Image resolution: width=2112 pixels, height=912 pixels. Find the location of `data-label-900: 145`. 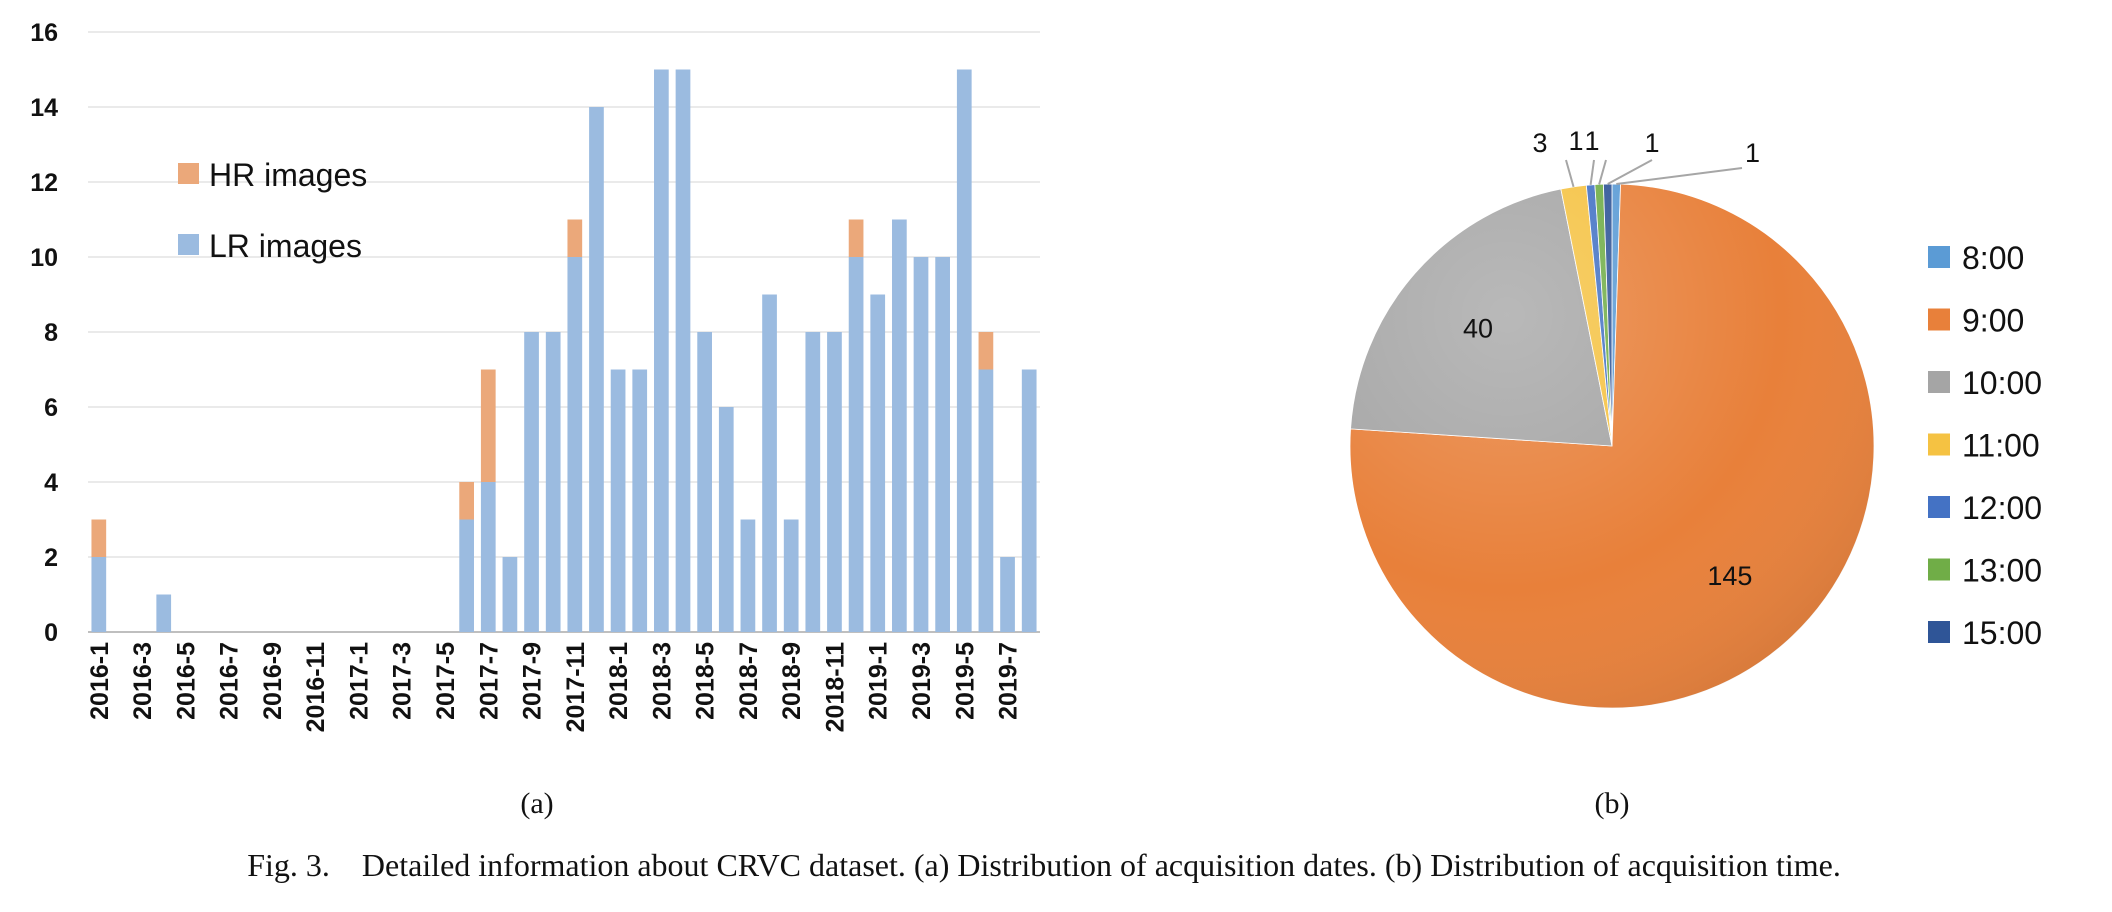

data-label-900: 145 is located at coordinates (1729, 576).